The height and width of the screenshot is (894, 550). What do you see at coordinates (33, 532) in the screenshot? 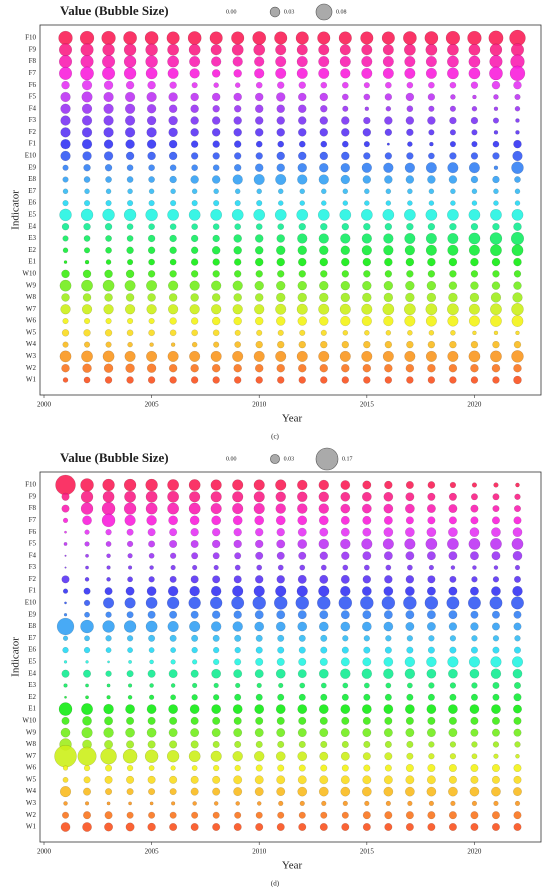
I see `y-tick-label: F6` at bounding box center [33, 532].